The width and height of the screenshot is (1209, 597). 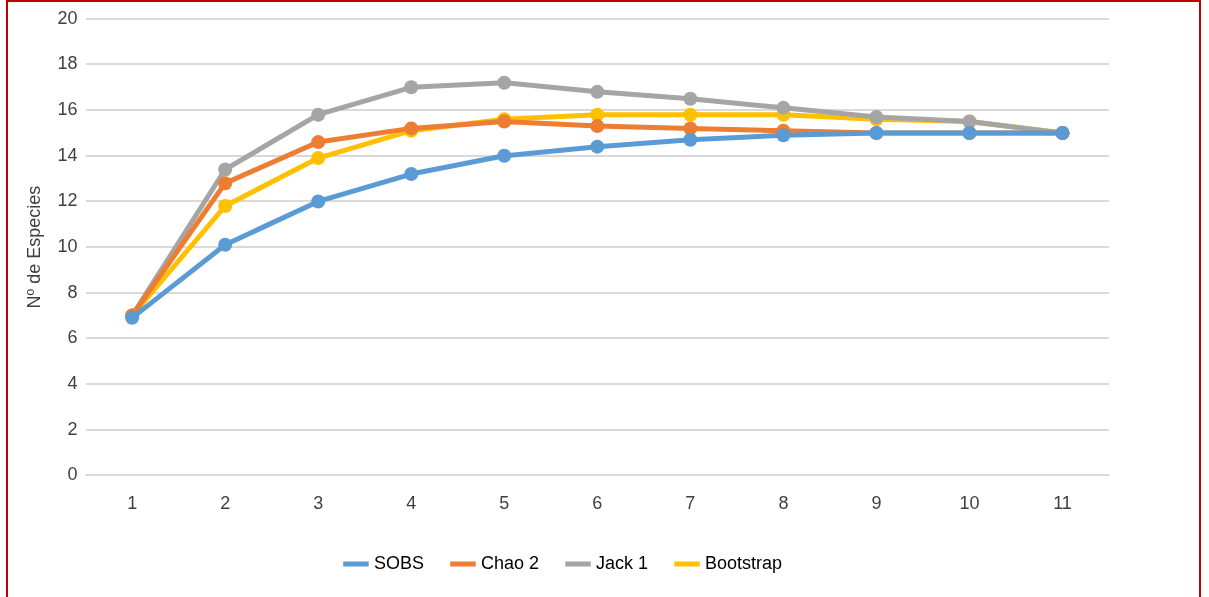 What do you see at coordinates (72, 383) in the screenshot?
I see `y-tick-label: 4` at bounding box center [72, 383].